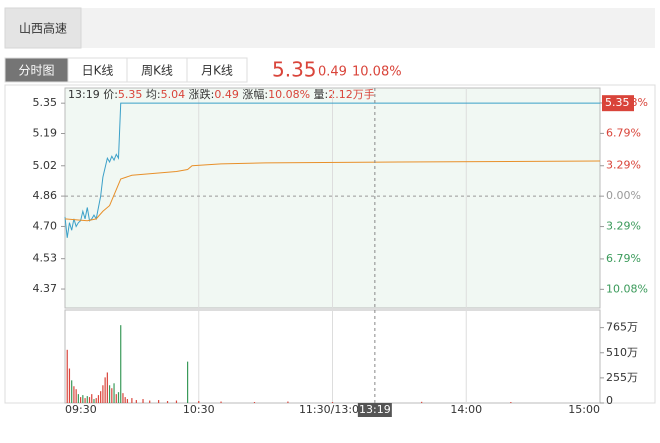 The image size is (660, 443). I want to click on volume-tick-label: 0, so click(609, 400).